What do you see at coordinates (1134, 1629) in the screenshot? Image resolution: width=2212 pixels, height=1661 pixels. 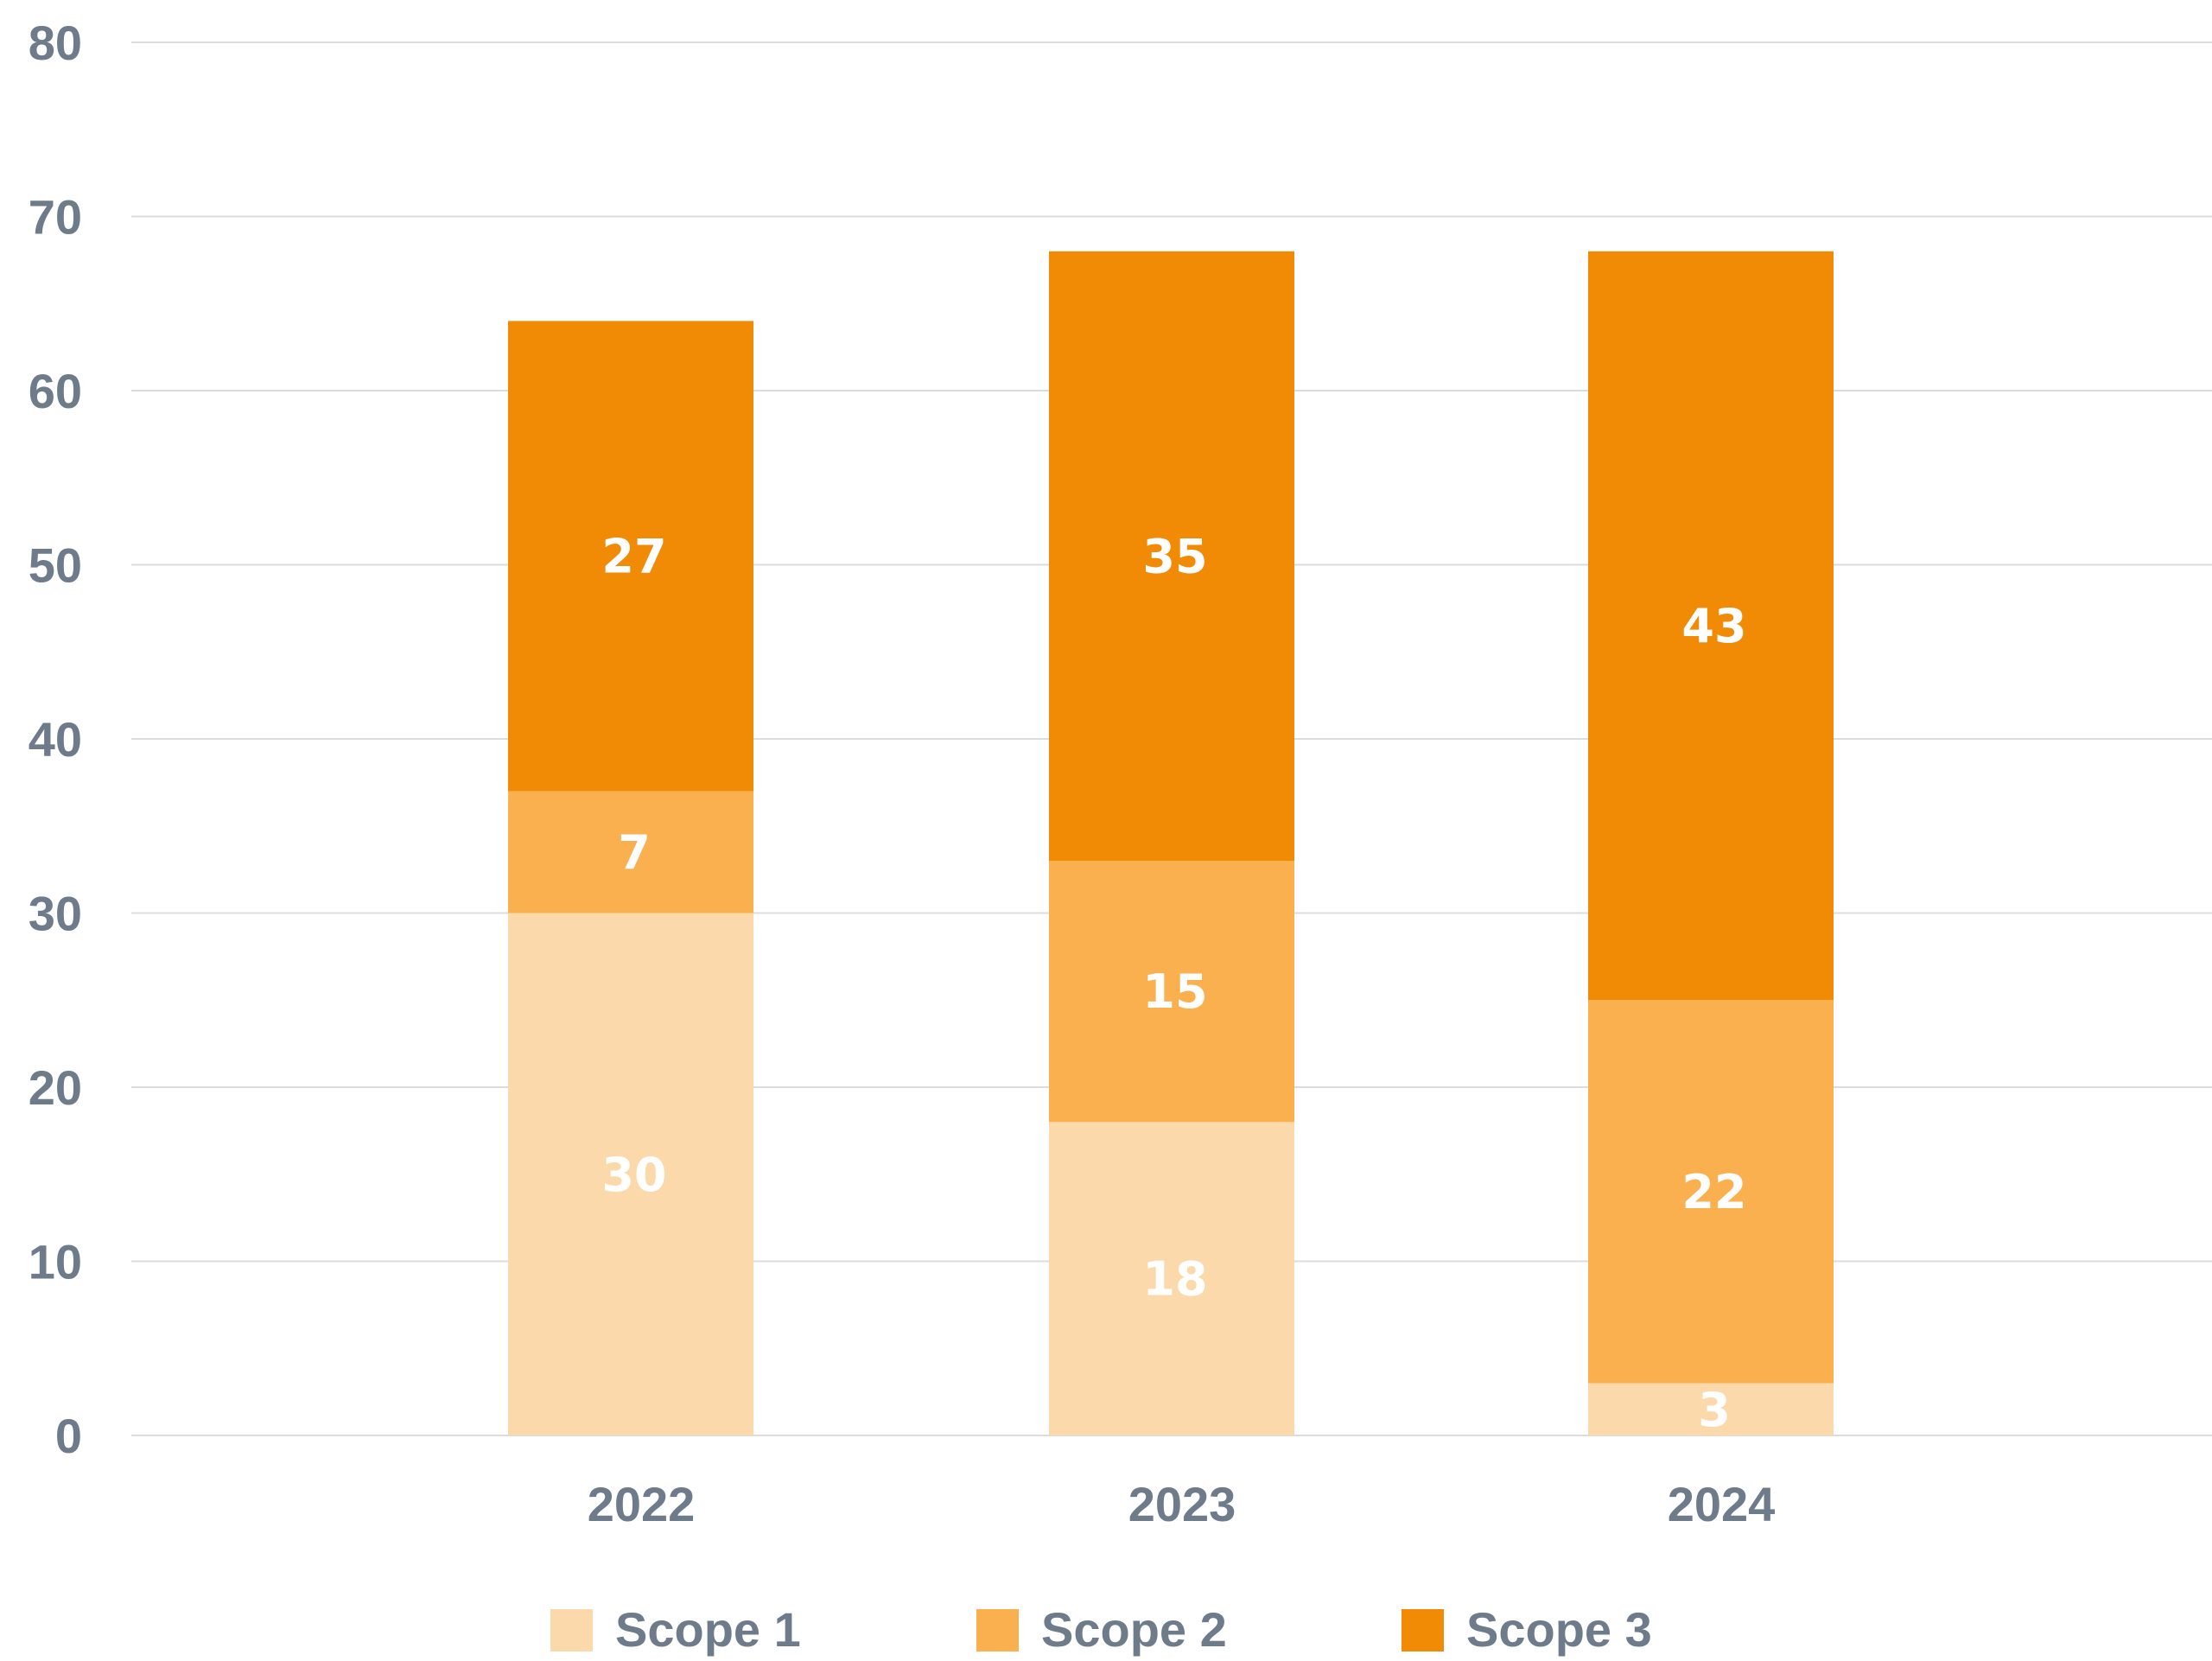 I see `legend-label-scope-2: Scope 2` at bounding box center [1134, 1629].